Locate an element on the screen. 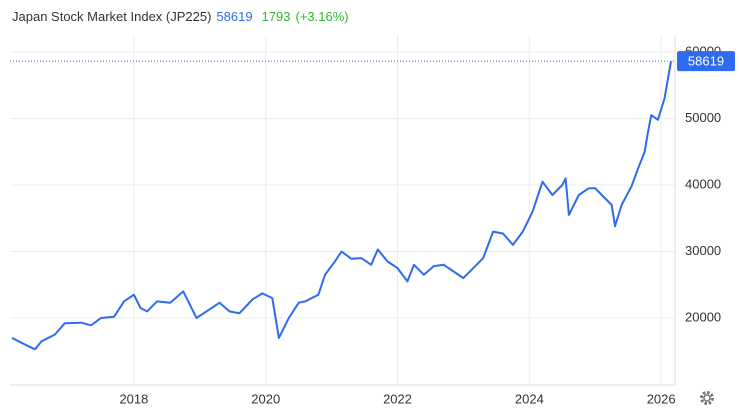  x-tick-label: 2018 is located at coordinates (133, 398).